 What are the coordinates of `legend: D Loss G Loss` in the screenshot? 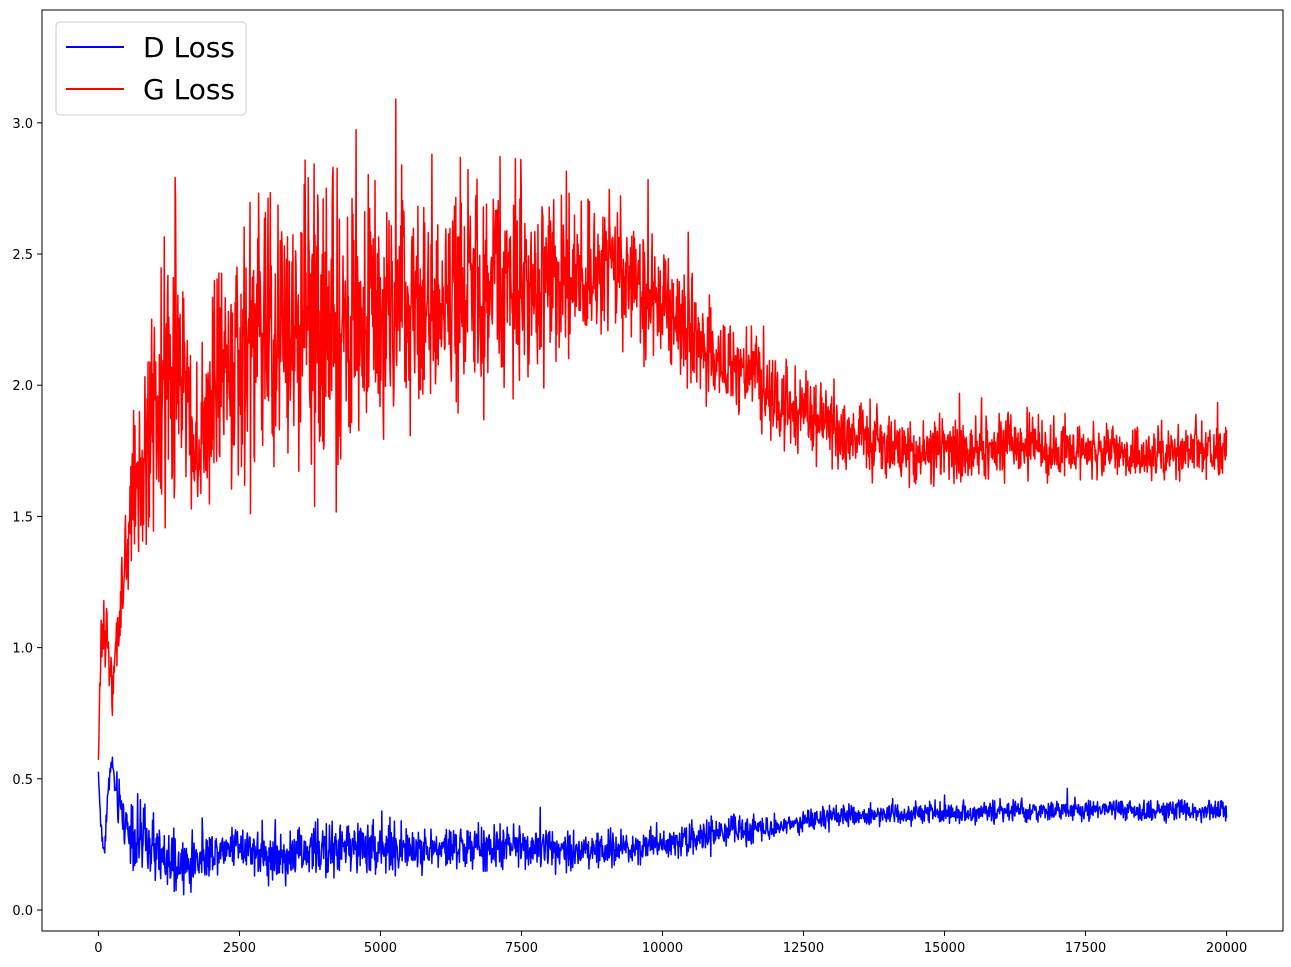 It's located at (151, 68).